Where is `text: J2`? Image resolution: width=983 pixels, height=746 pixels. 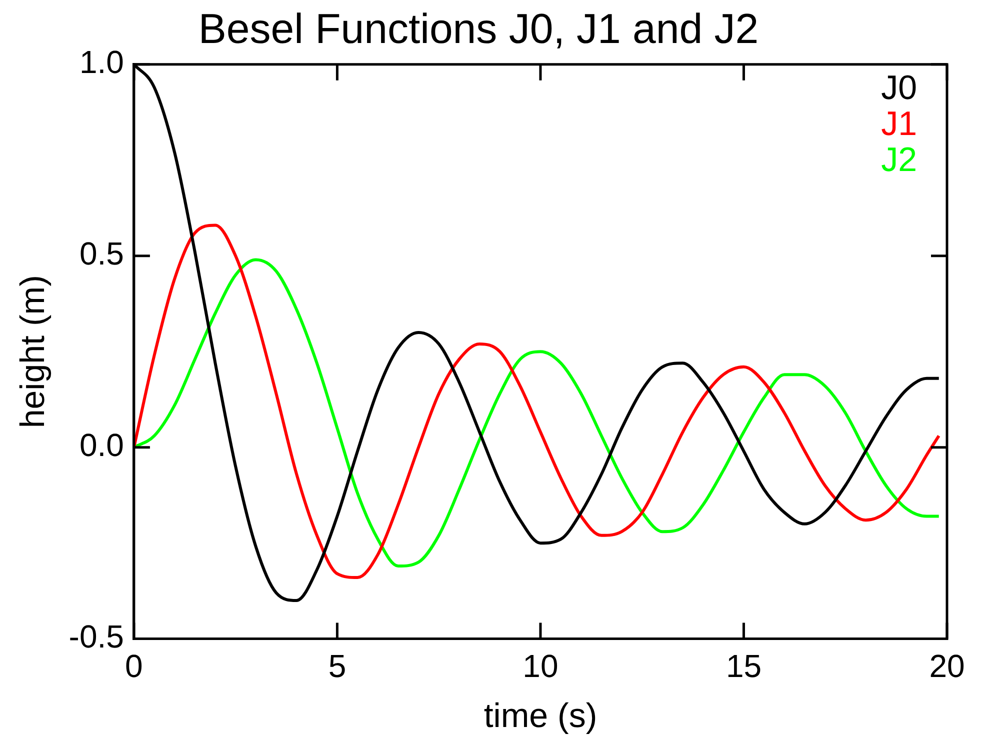 text: J2 is located at coordinates (899, 159).